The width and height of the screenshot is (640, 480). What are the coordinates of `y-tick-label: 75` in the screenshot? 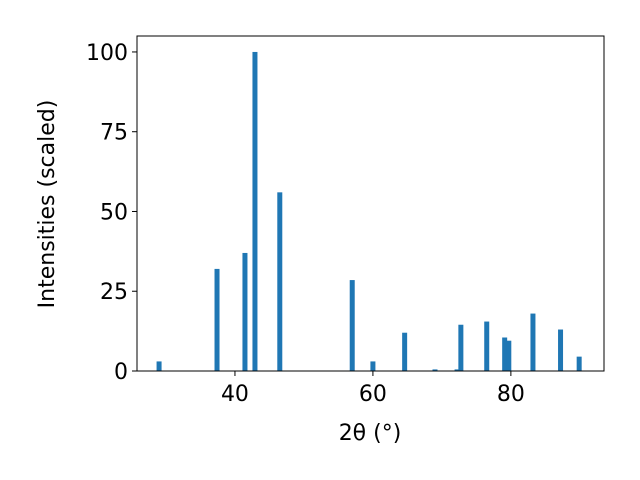 It's located at (114, 133).